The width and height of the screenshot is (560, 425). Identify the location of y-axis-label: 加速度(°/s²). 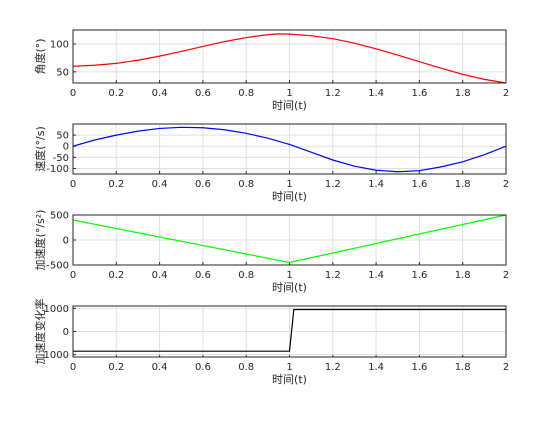
(40, 240).